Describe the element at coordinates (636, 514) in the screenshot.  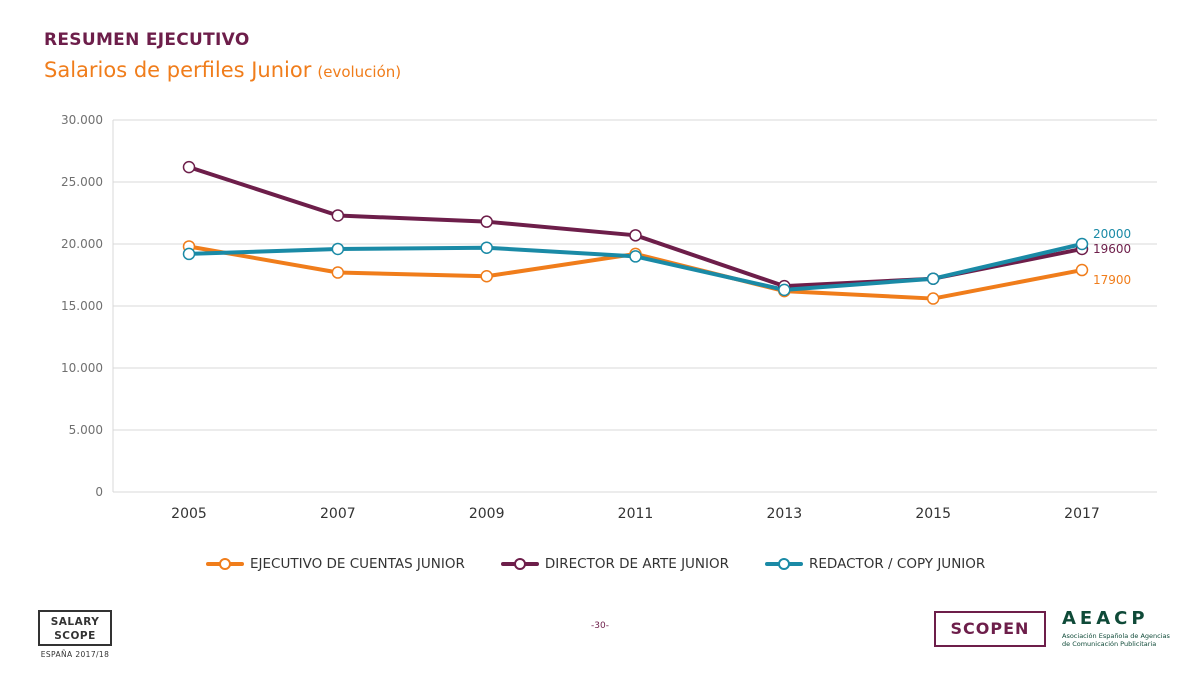
I see `x-tick-label: 2011` at that location.